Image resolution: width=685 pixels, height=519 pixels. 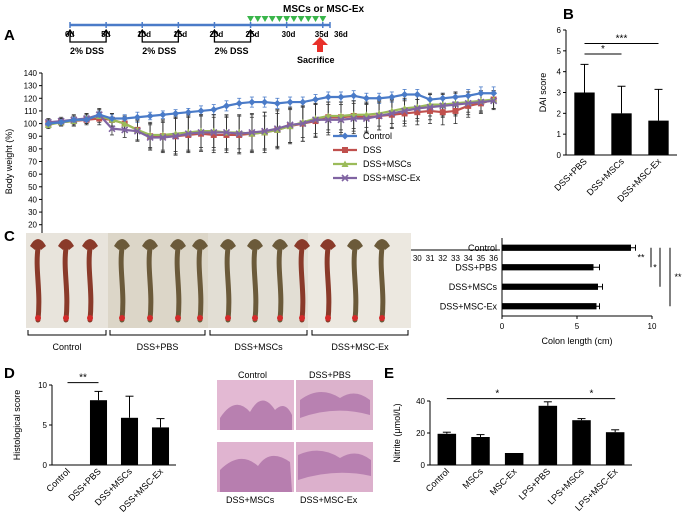 What do you see at coordinates (503, 481) in the screenshot?
I see `x-tick-label: MSC-Ex` at bounding box center [503, 481].